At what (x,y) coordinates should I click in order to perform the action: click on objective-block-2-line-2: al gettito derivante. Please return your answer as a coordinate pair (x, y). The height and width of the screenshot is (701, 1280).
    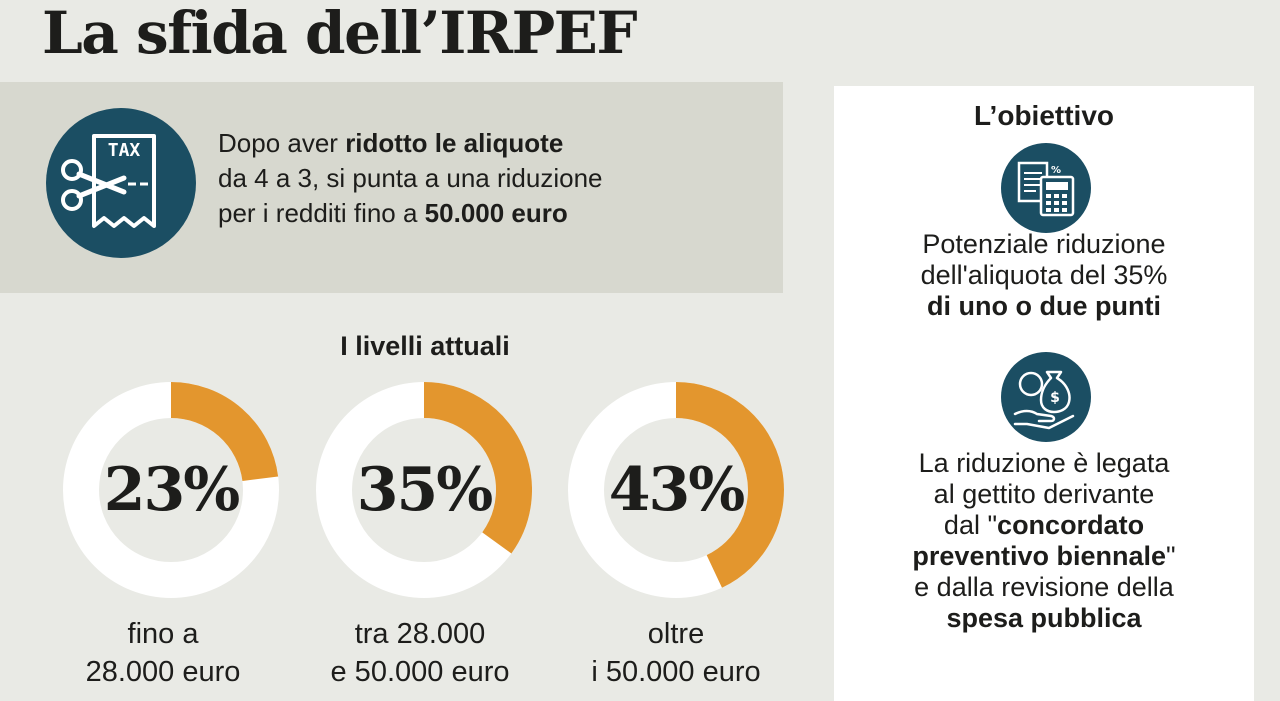
    Looking at the image, I should click on (1044, 494).